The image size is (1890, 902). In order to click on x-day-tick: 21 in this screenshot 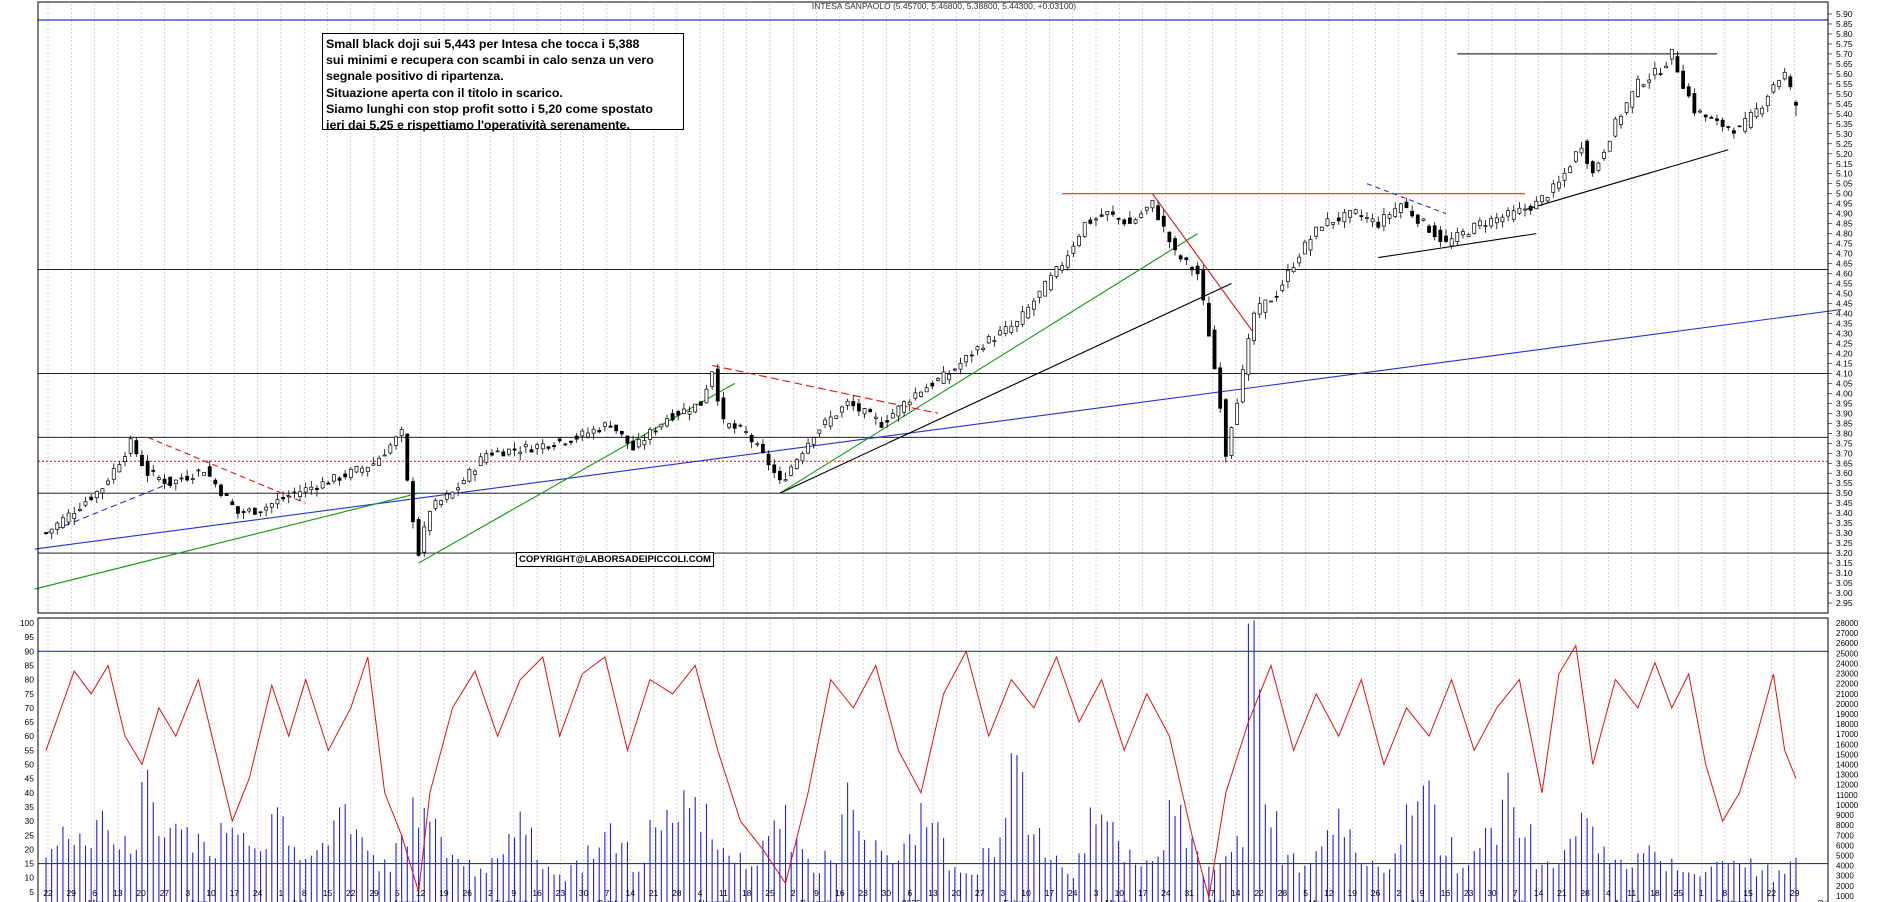, I will do `click(654, 893)`.